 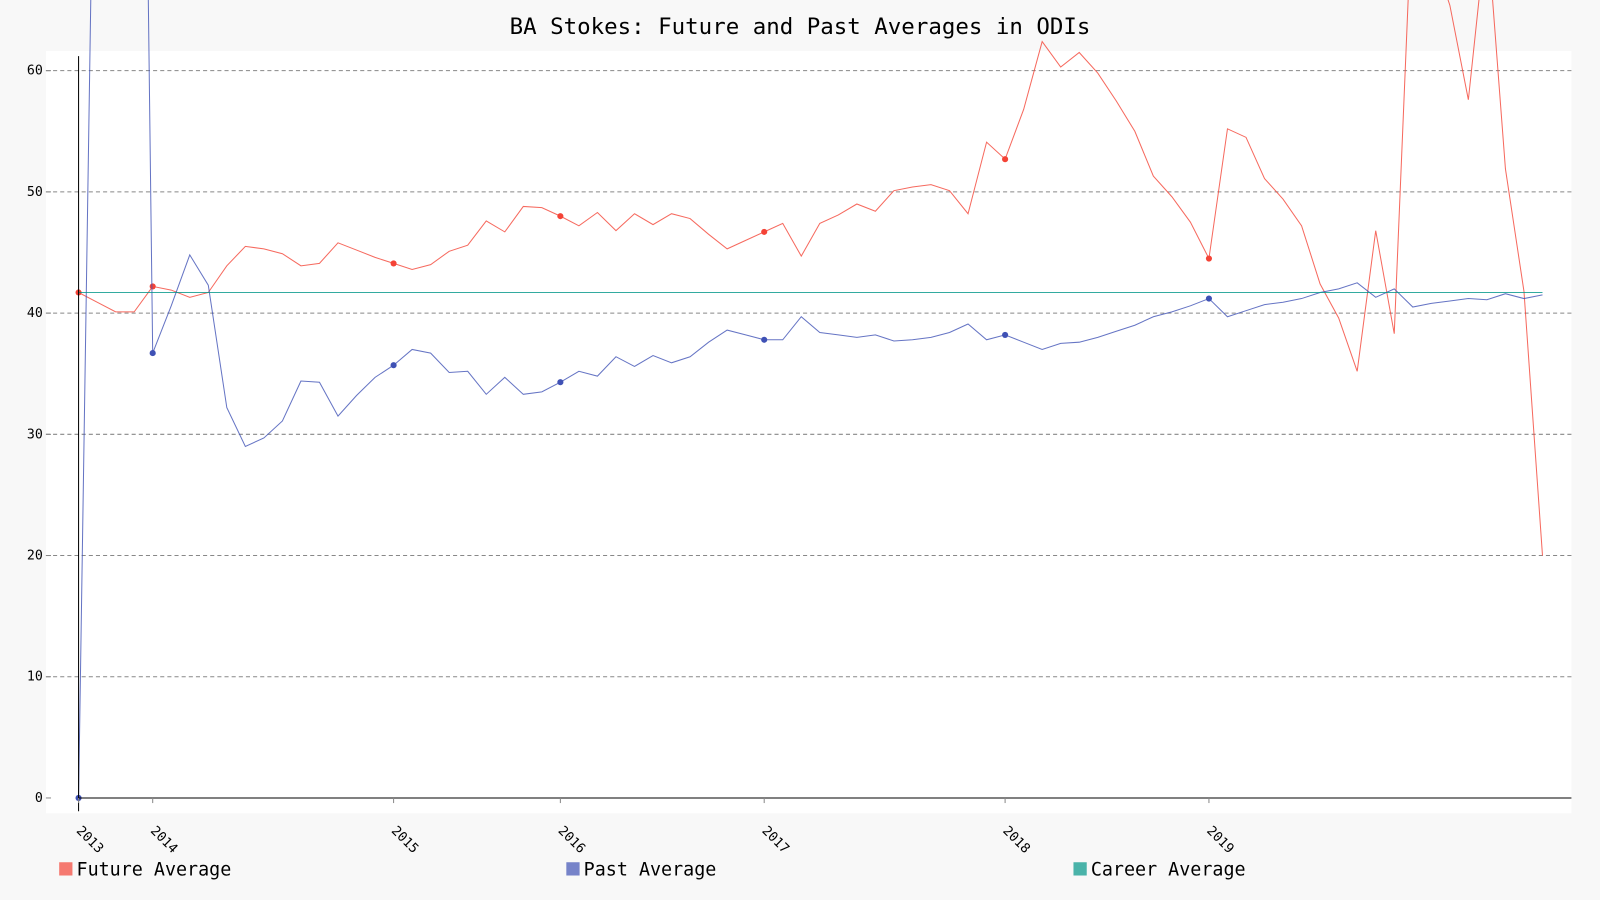 What do you see at coordinates (35, 556) in the screenshot?
I see `y-tick-label: 20` at bounding box center [35, 556].